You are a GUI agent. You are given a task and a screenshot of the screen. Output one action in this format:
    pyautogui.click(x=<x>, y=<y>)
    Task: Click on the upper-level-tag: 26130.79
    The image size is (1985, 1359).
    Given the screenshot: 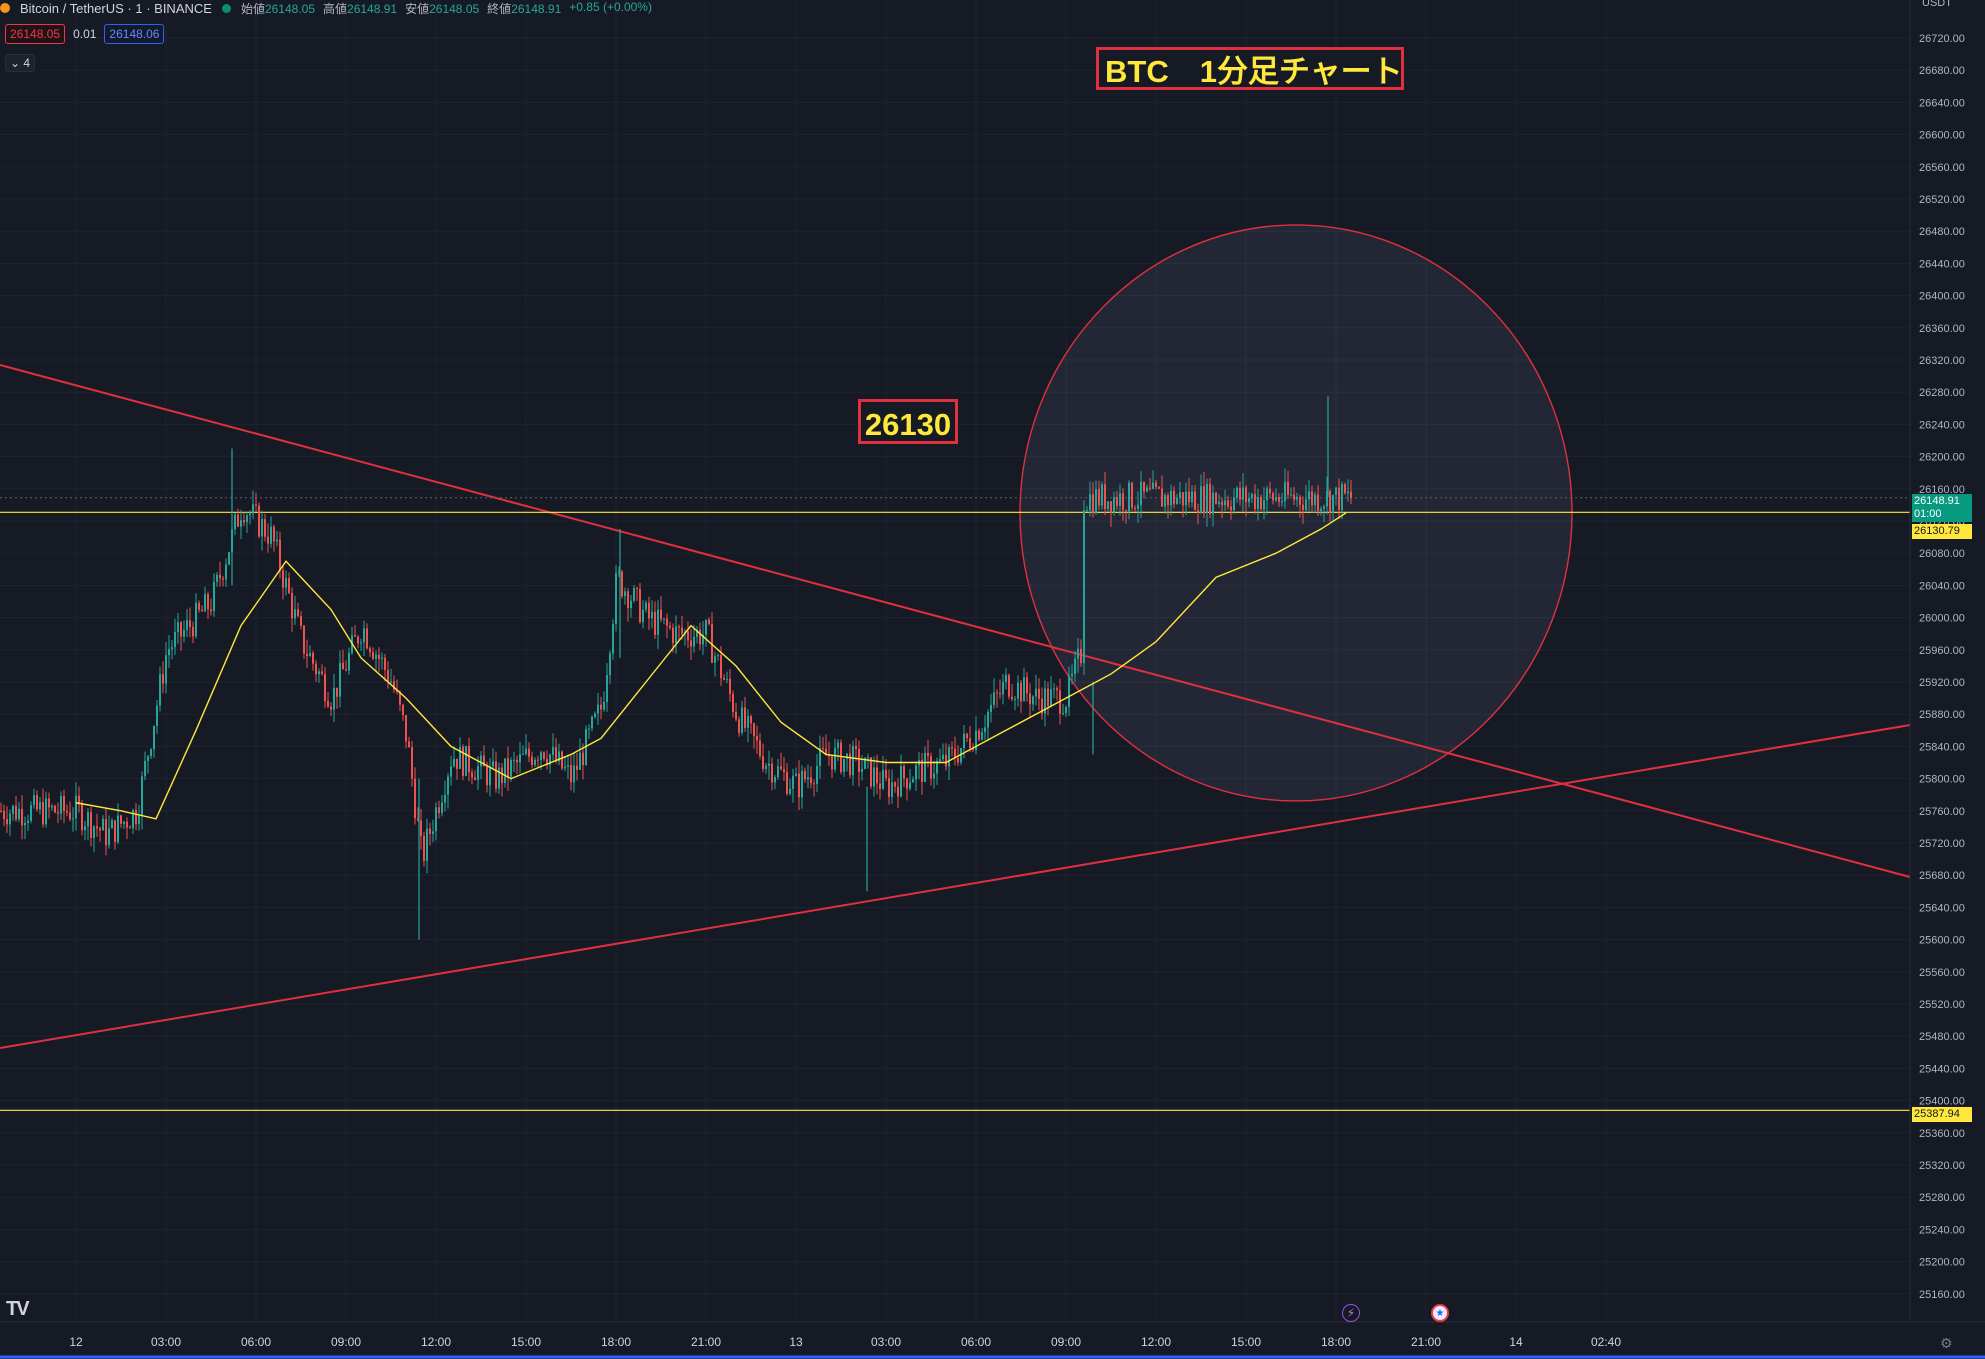 What is the action you would take?
    pyautogui.click(x=1942, y=531)
    